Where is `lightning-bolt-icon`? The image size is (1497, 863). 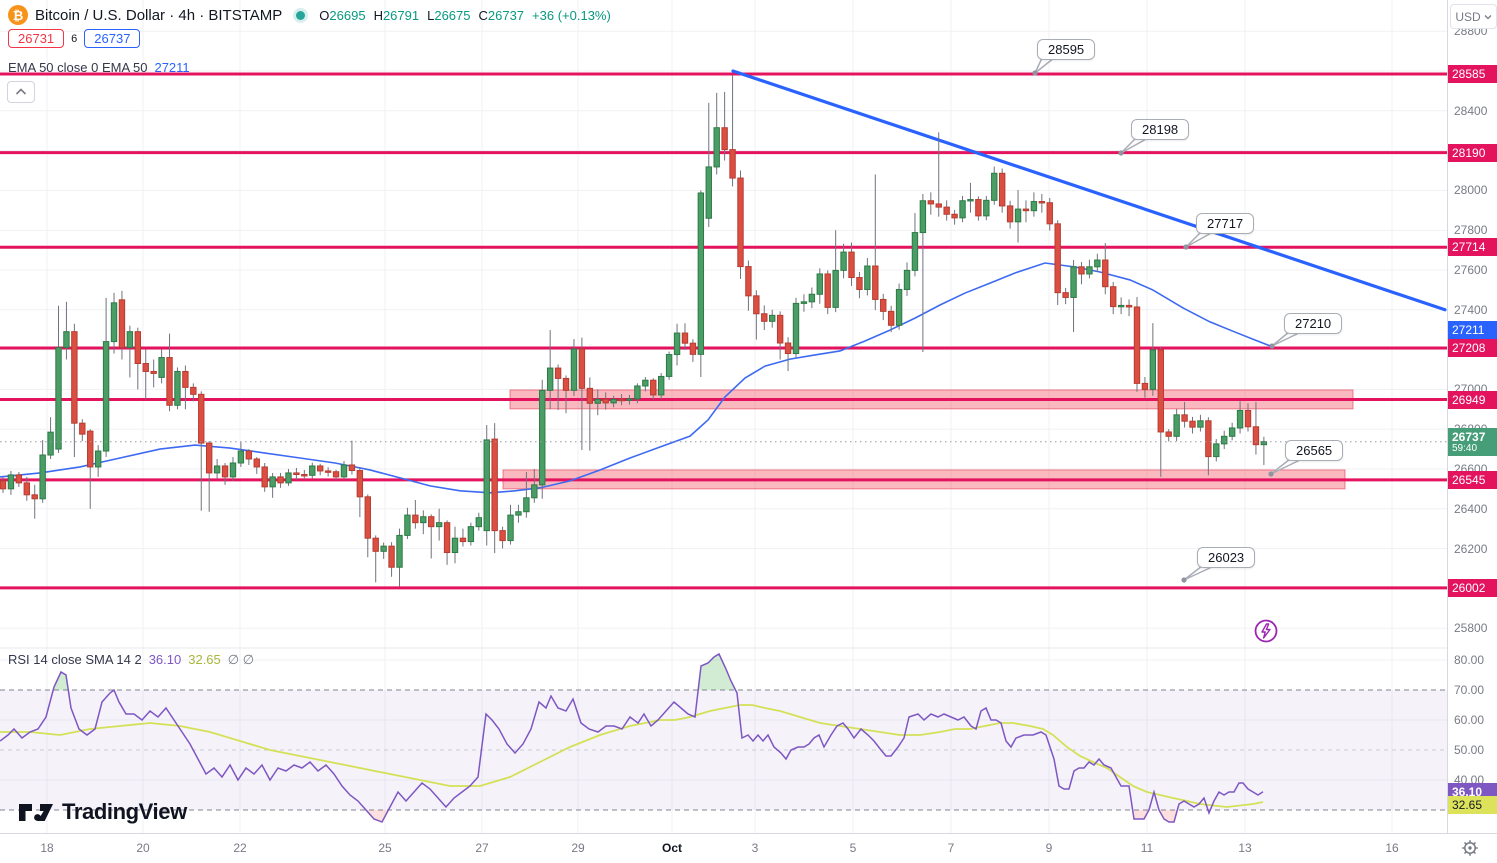
lightning-bolt-icon is located at coordinates (1266, 631).